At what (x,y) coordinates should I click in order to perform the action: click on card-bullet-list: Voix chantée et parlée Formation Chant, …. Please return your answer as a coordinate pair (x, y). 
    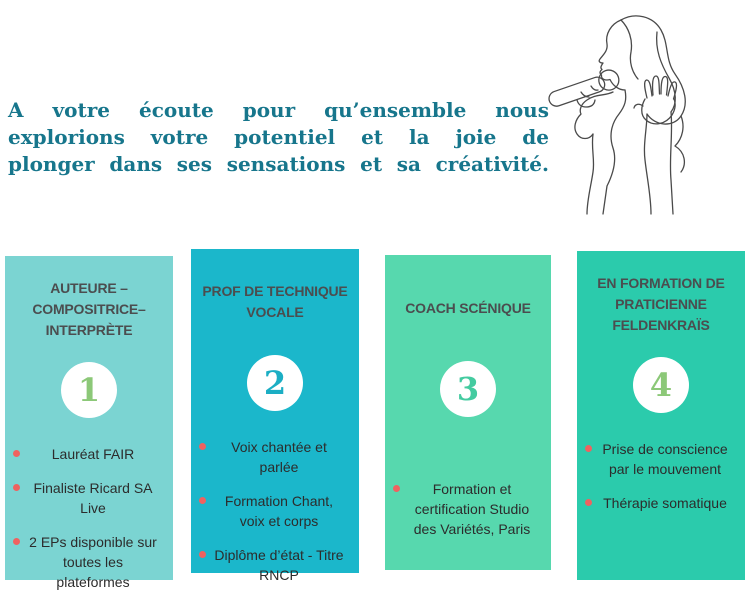
    Looking at the image, I should click on (275, 511).